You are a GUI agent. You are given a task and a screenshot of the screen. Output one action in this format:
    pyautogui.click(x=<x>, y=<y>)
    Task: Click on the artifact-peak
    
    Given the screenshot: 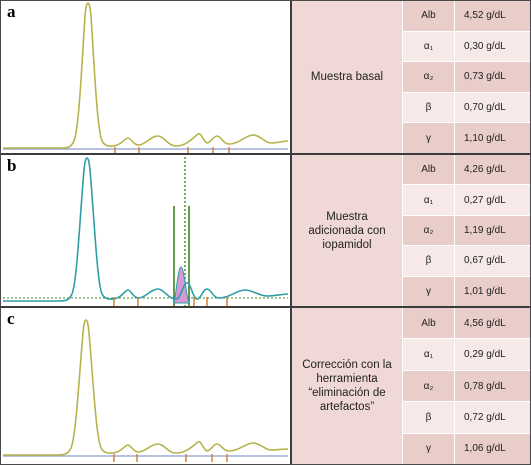 What is the action you would take?
    pyautogui.click(x=181, y=285)
    